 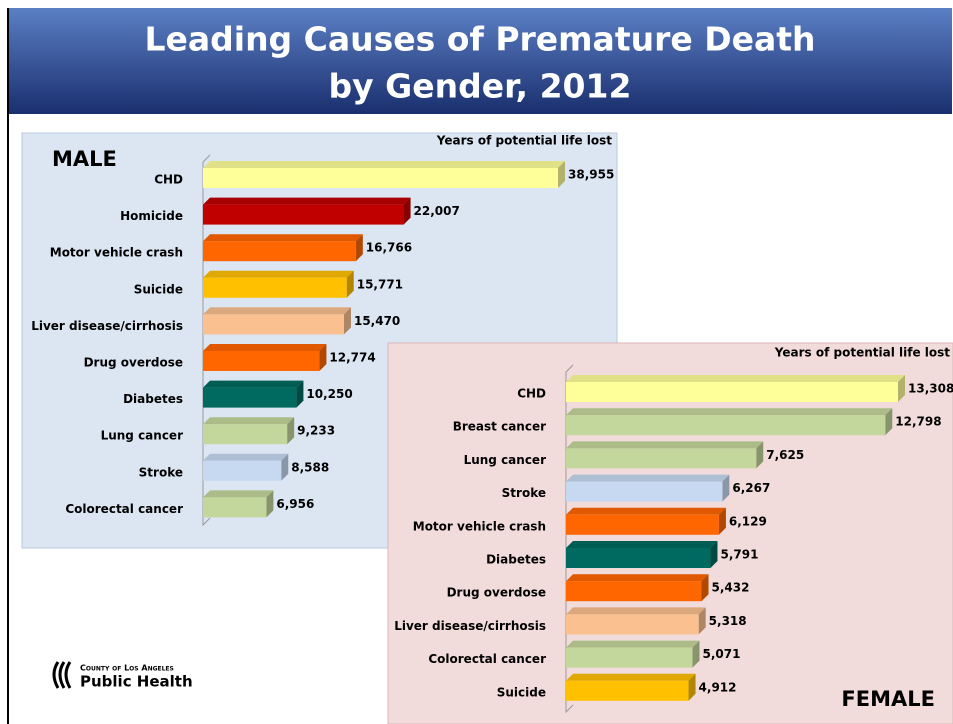 What do you see at coordinates (136, 682) in the screenshot?
I see `logo-text: Public Health` at bounding box center [136, 682].